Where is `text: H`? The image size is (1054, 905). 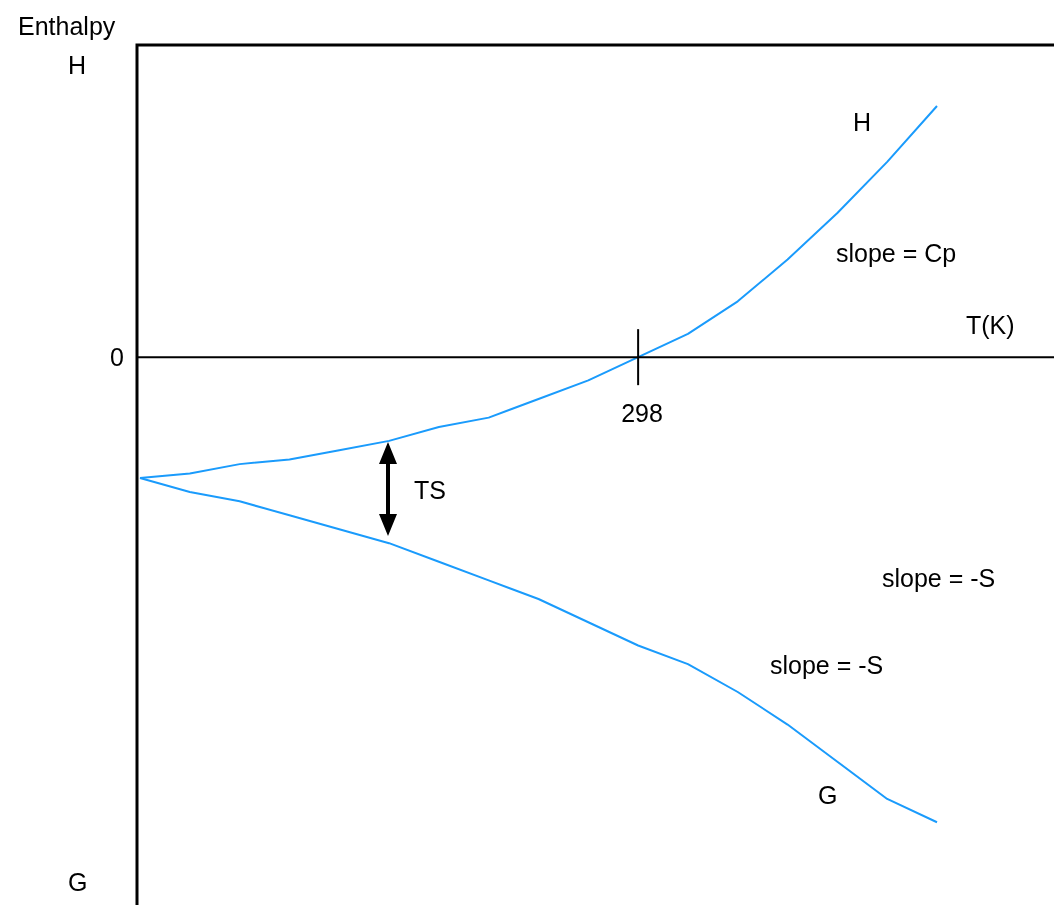 text: H is located at coordinates (77, 65).